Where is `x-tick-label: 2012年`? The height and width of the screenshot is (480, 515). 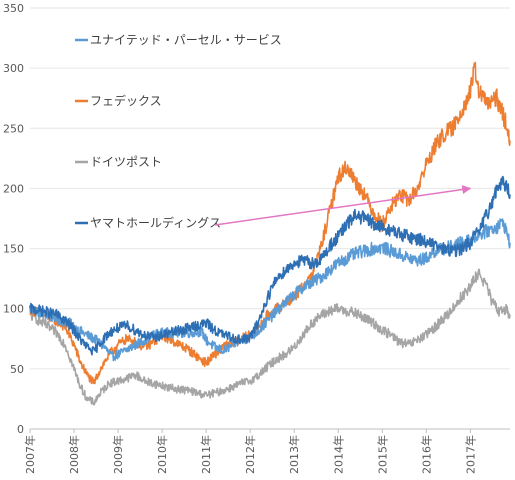
x-tick-label: 2012年 is located at coordinates (250, 454).